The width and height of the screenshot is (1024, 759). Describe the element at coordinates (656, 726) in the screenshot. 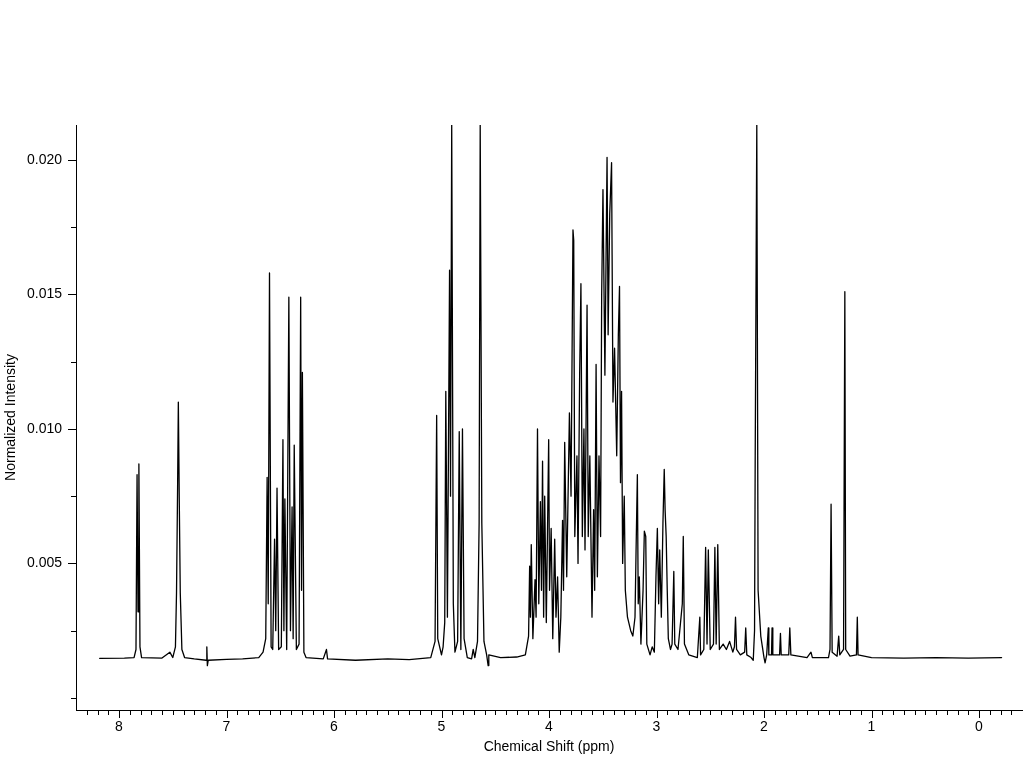

I see `x-tick-label: 3` at that location.